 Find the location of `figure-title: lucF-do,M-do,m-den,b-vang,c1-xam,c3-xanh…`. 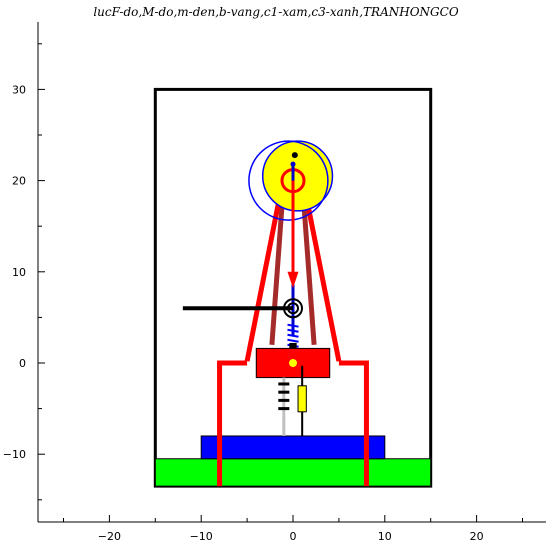

figure-title: lucF-do,M-do,m-den,b-vang,c1-xam,c3-xanh… is located at coordinates (275, 12).